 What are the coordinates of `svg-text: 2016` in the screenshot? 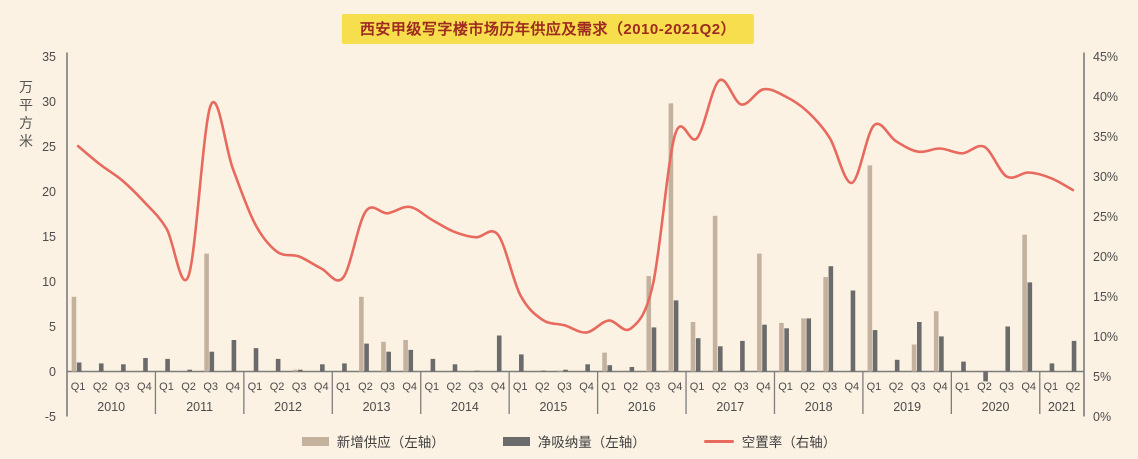 It's located at (642, 407).